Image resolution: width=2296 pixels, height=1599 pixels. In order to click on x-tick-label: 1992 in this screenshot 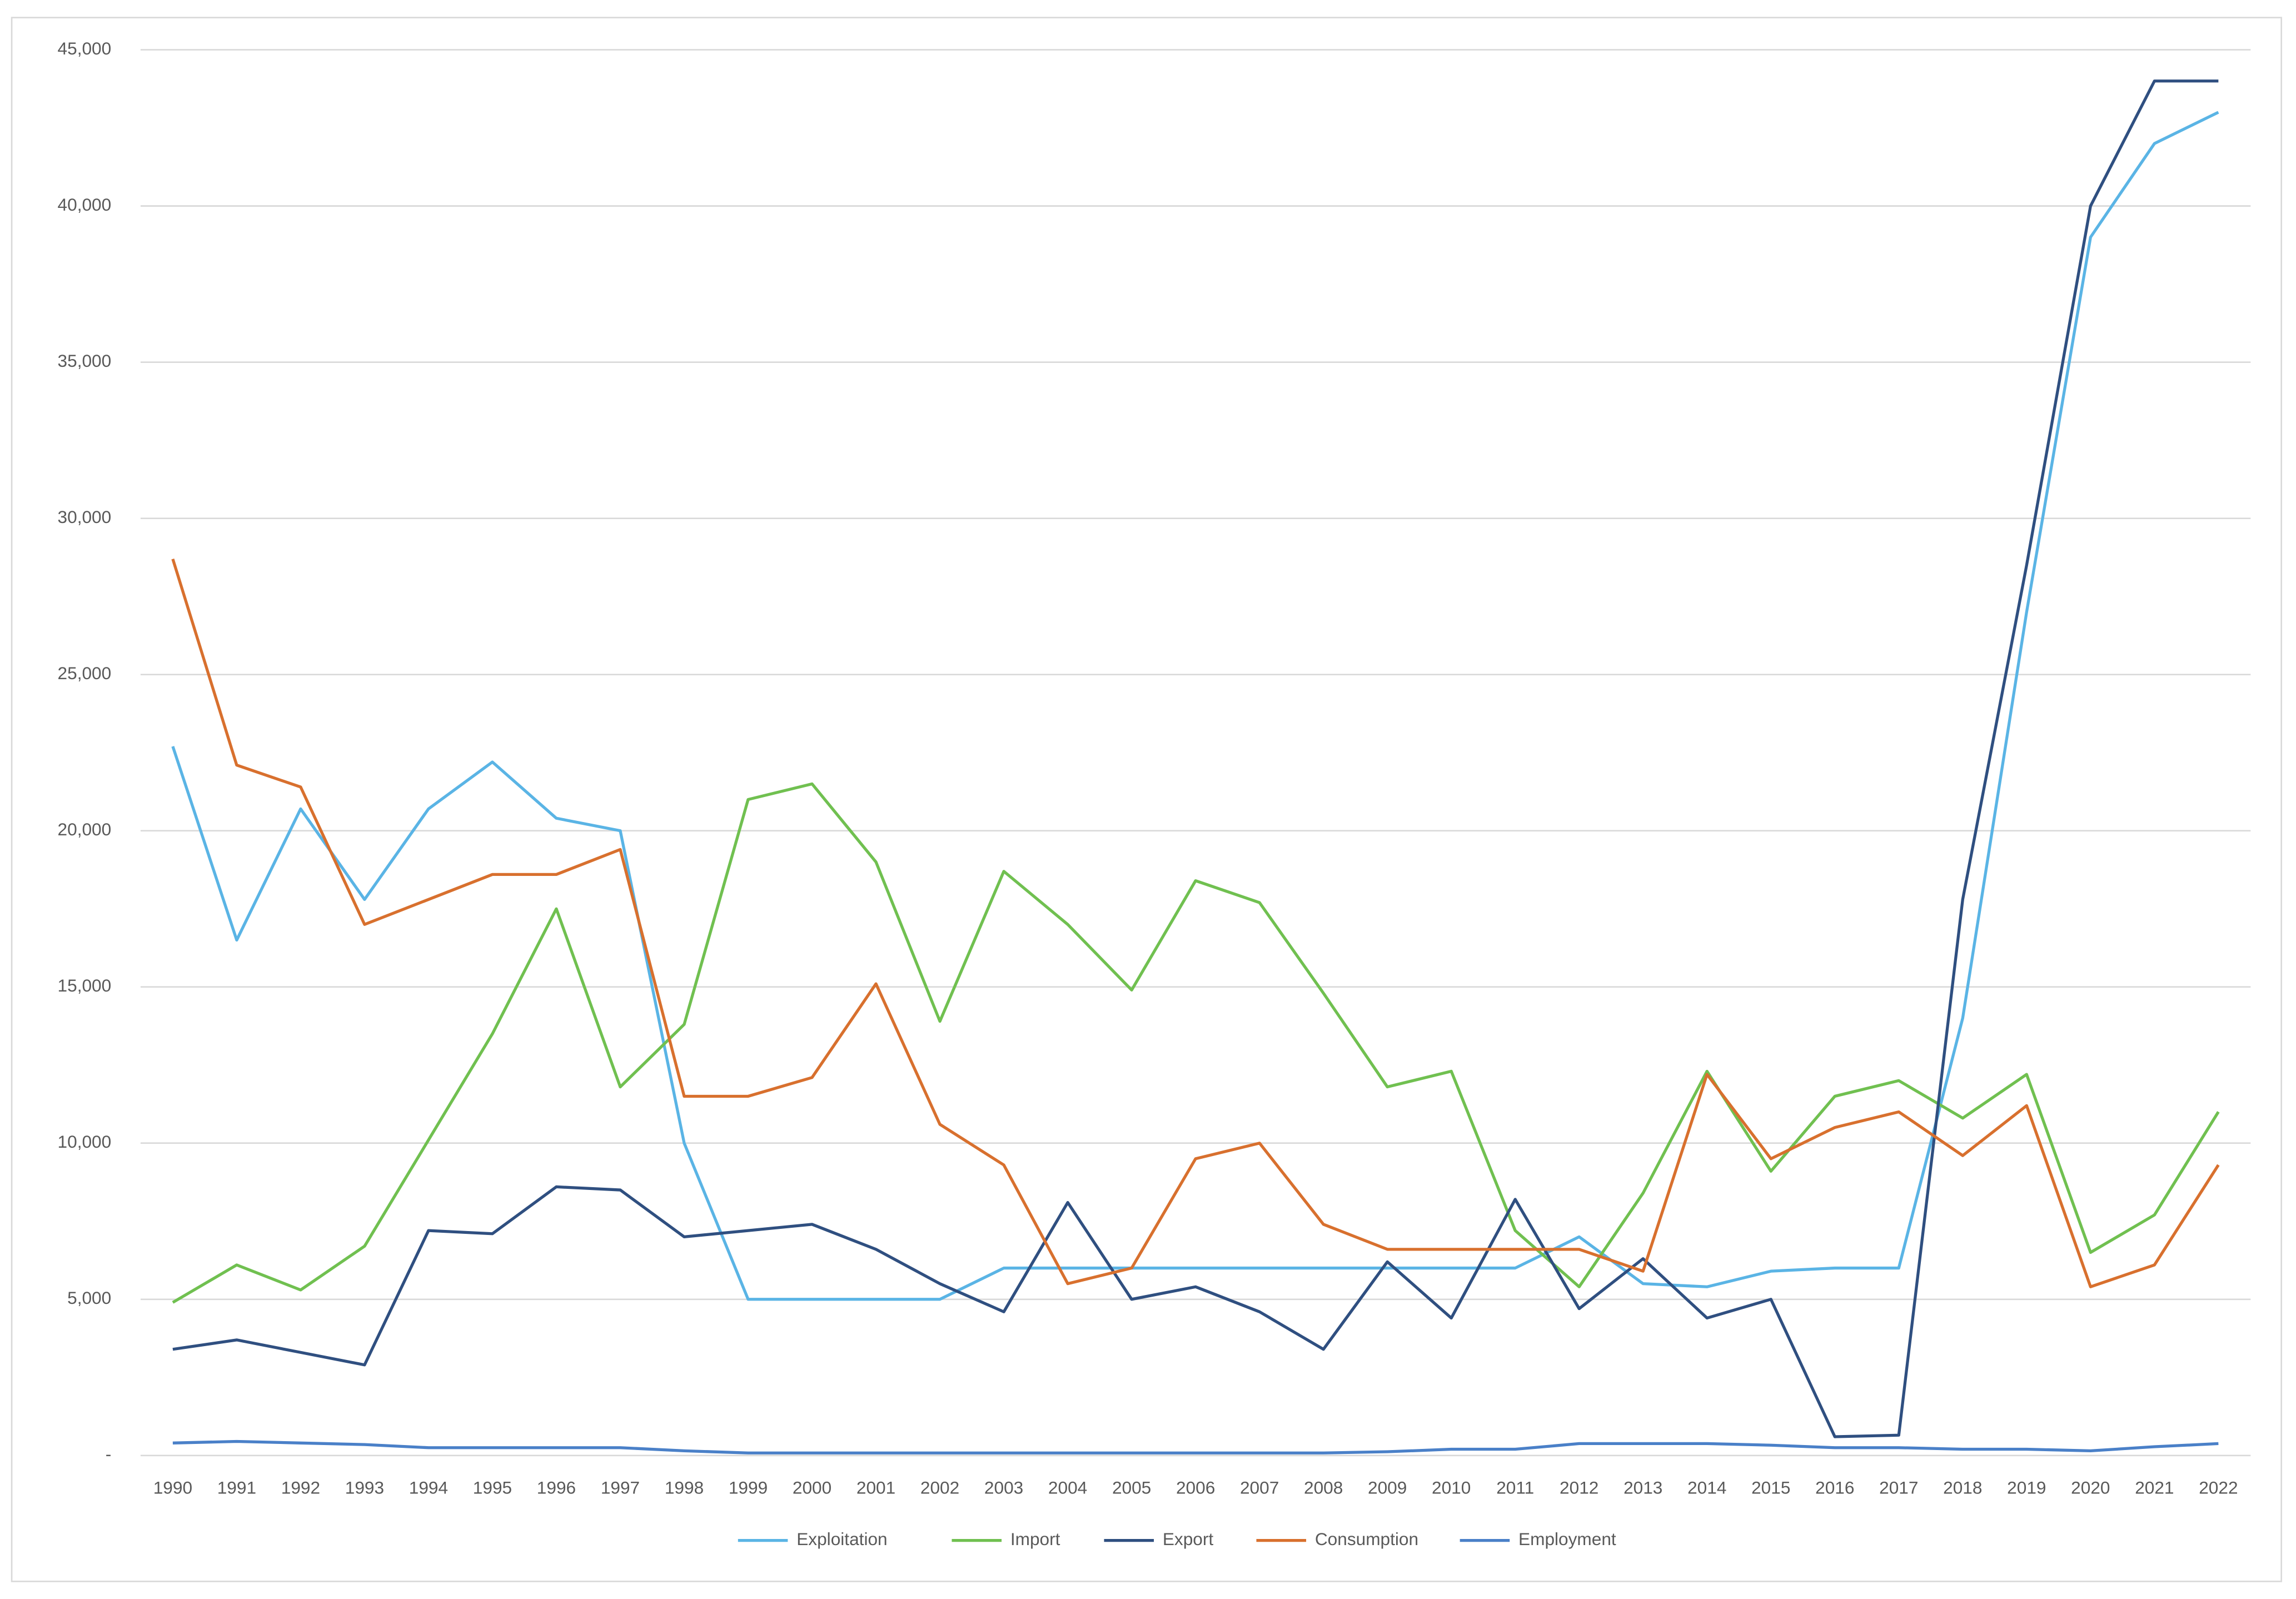, I will do `click(300, 1488)`.